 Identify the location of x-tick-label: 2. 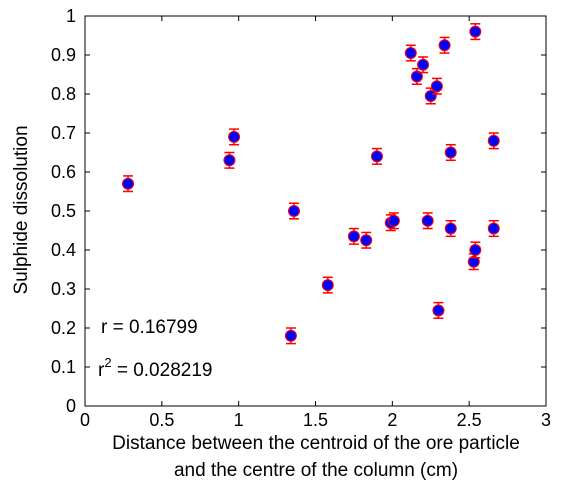
(392, 420).